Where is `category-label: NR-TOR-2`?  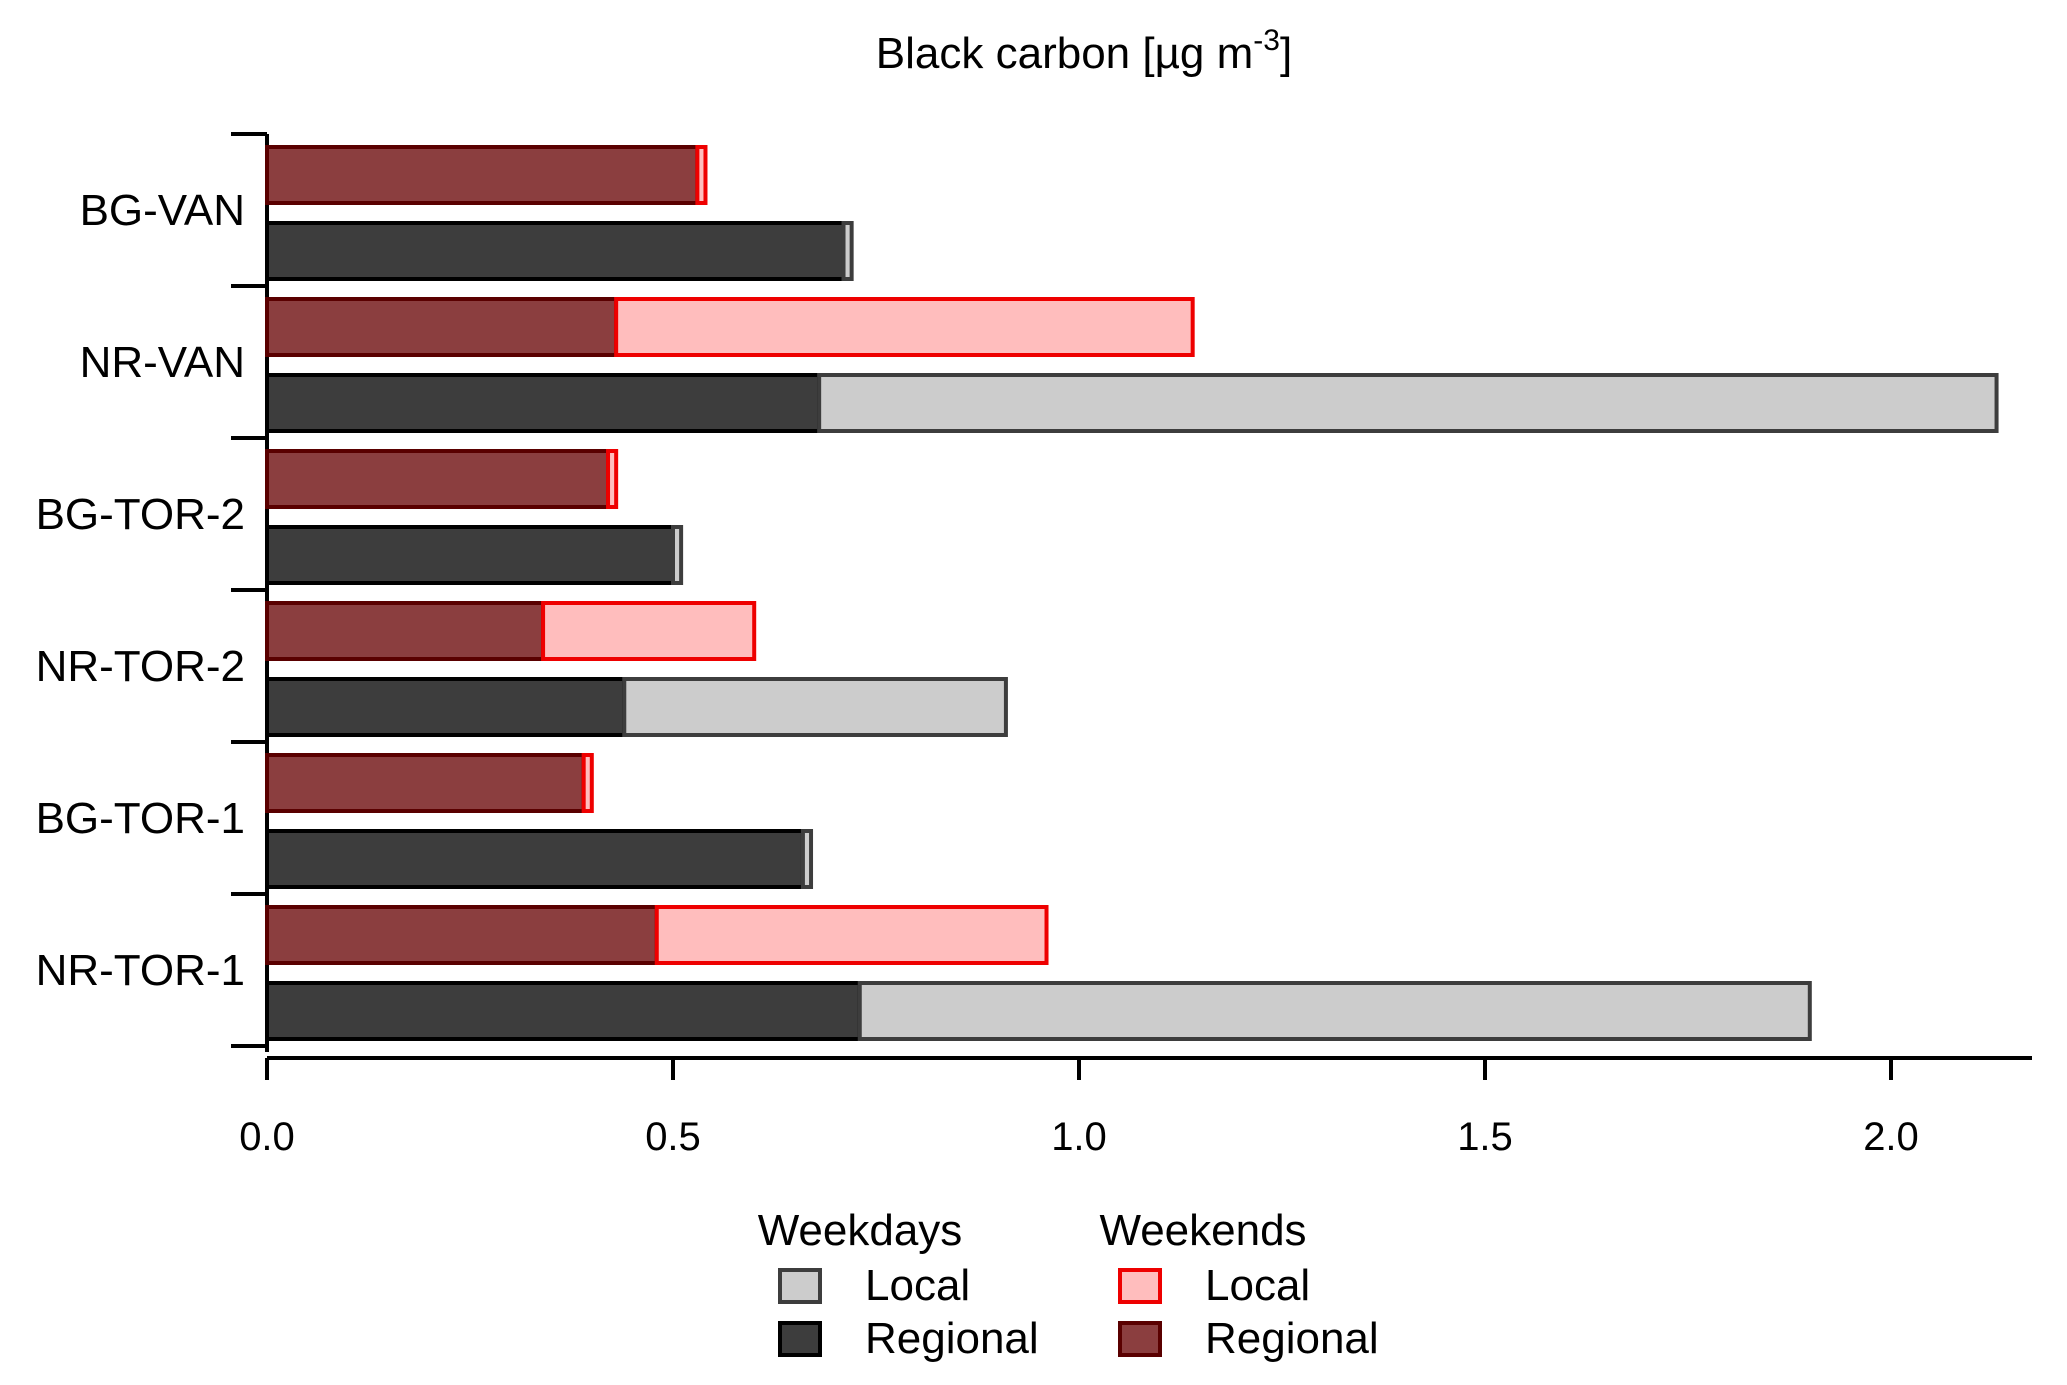
category-label: NR-TOR-2 is located at coordinates (140, 666).